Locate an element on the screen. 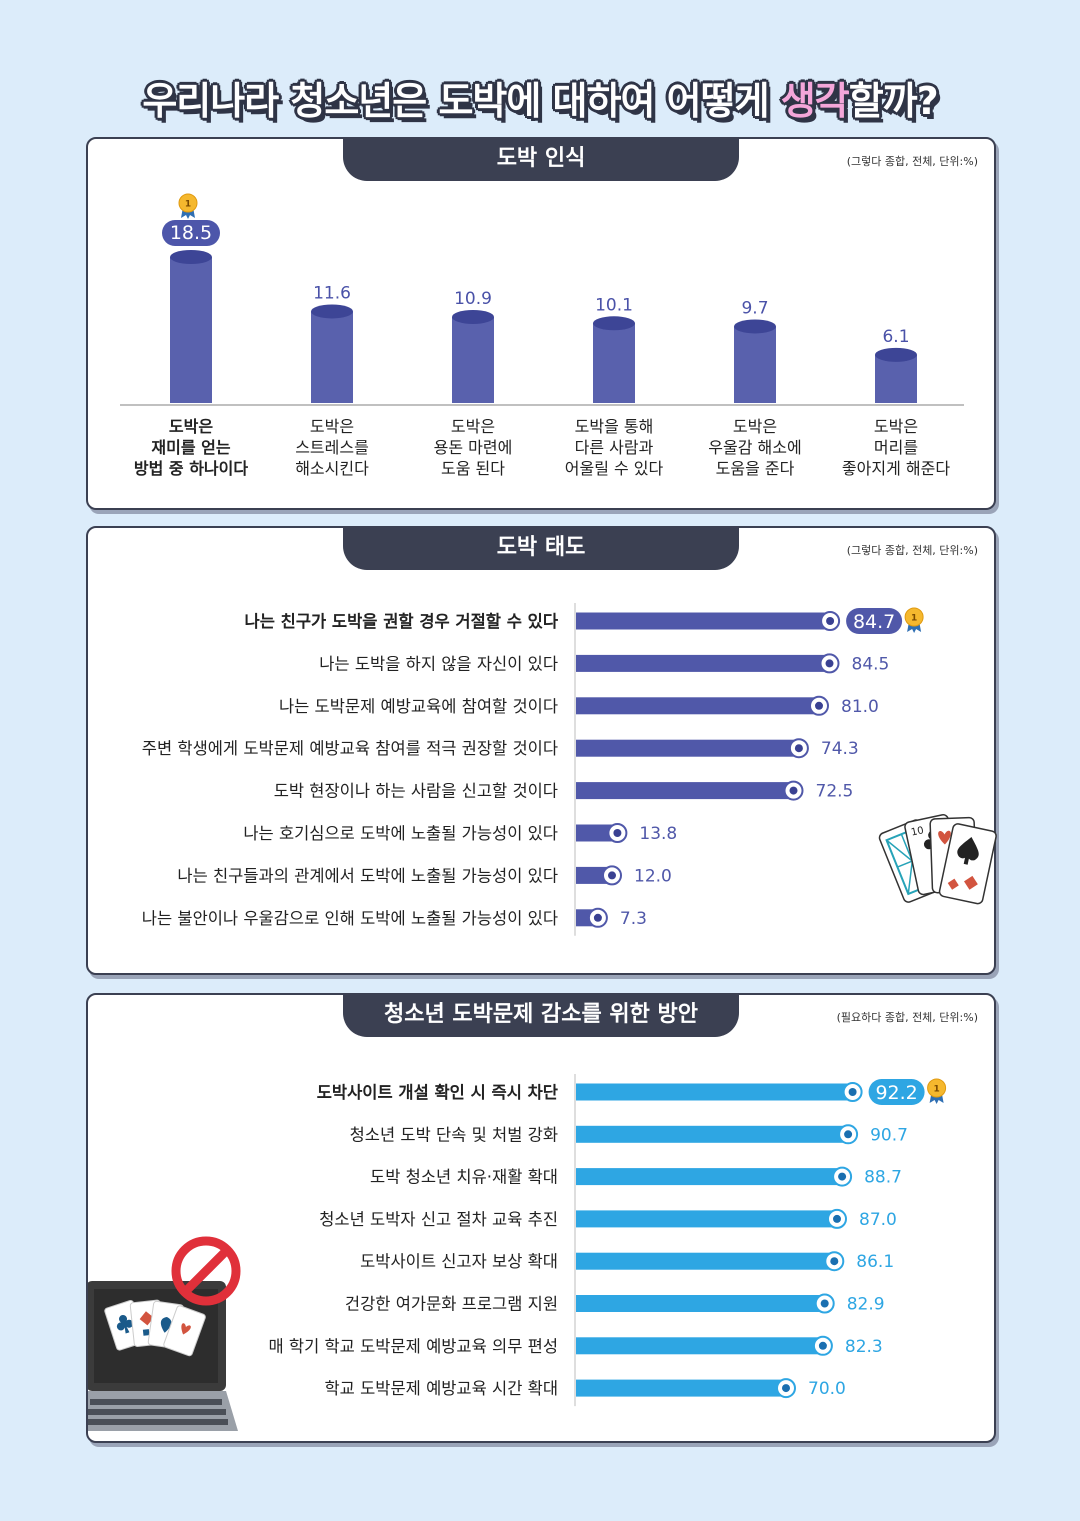  solutions-value-label: 70.0 is located at coordinates (827, 1389).